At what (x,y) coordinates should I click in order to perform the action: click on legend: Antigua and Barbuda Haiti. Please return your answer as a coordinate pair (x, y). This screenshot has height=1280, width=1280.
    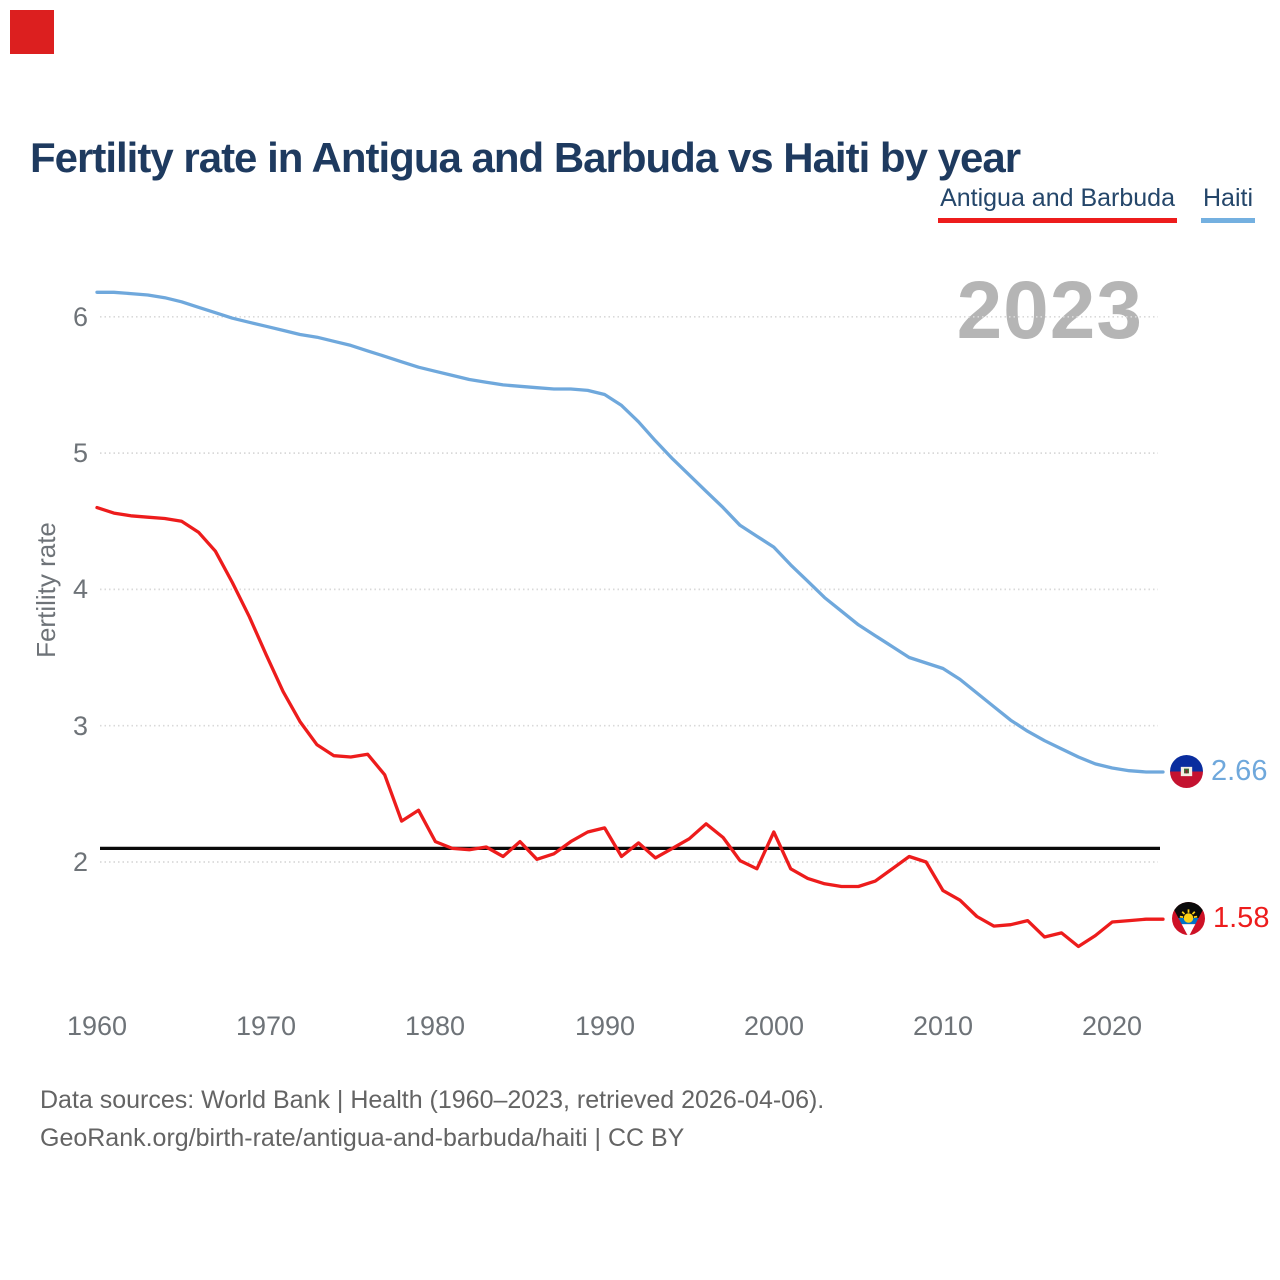
    Looking at the image, I should click on (1096, 203).